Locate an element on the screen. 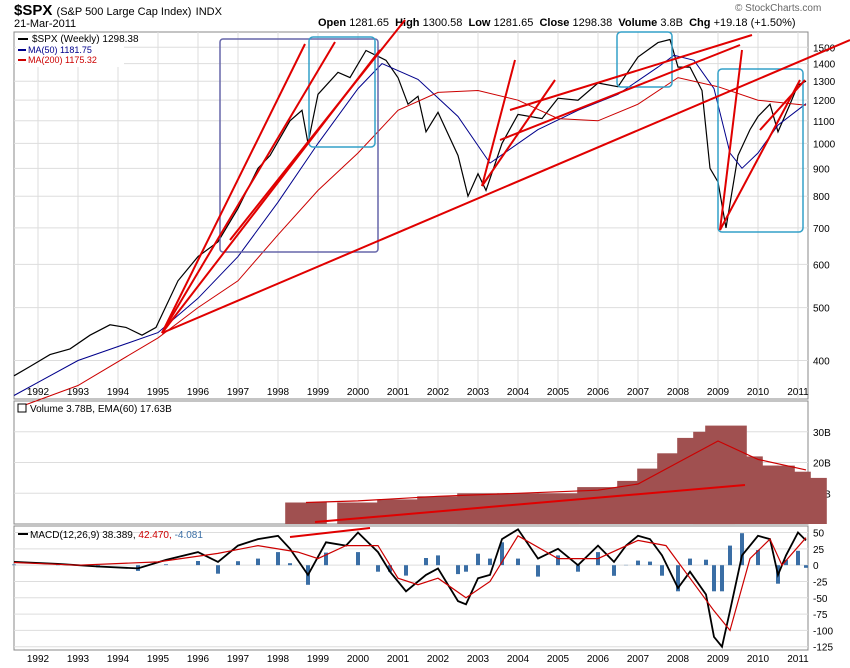  price-legend-text: $SPX (Weekly) 1298.38 is located at coordinates (85, 39).